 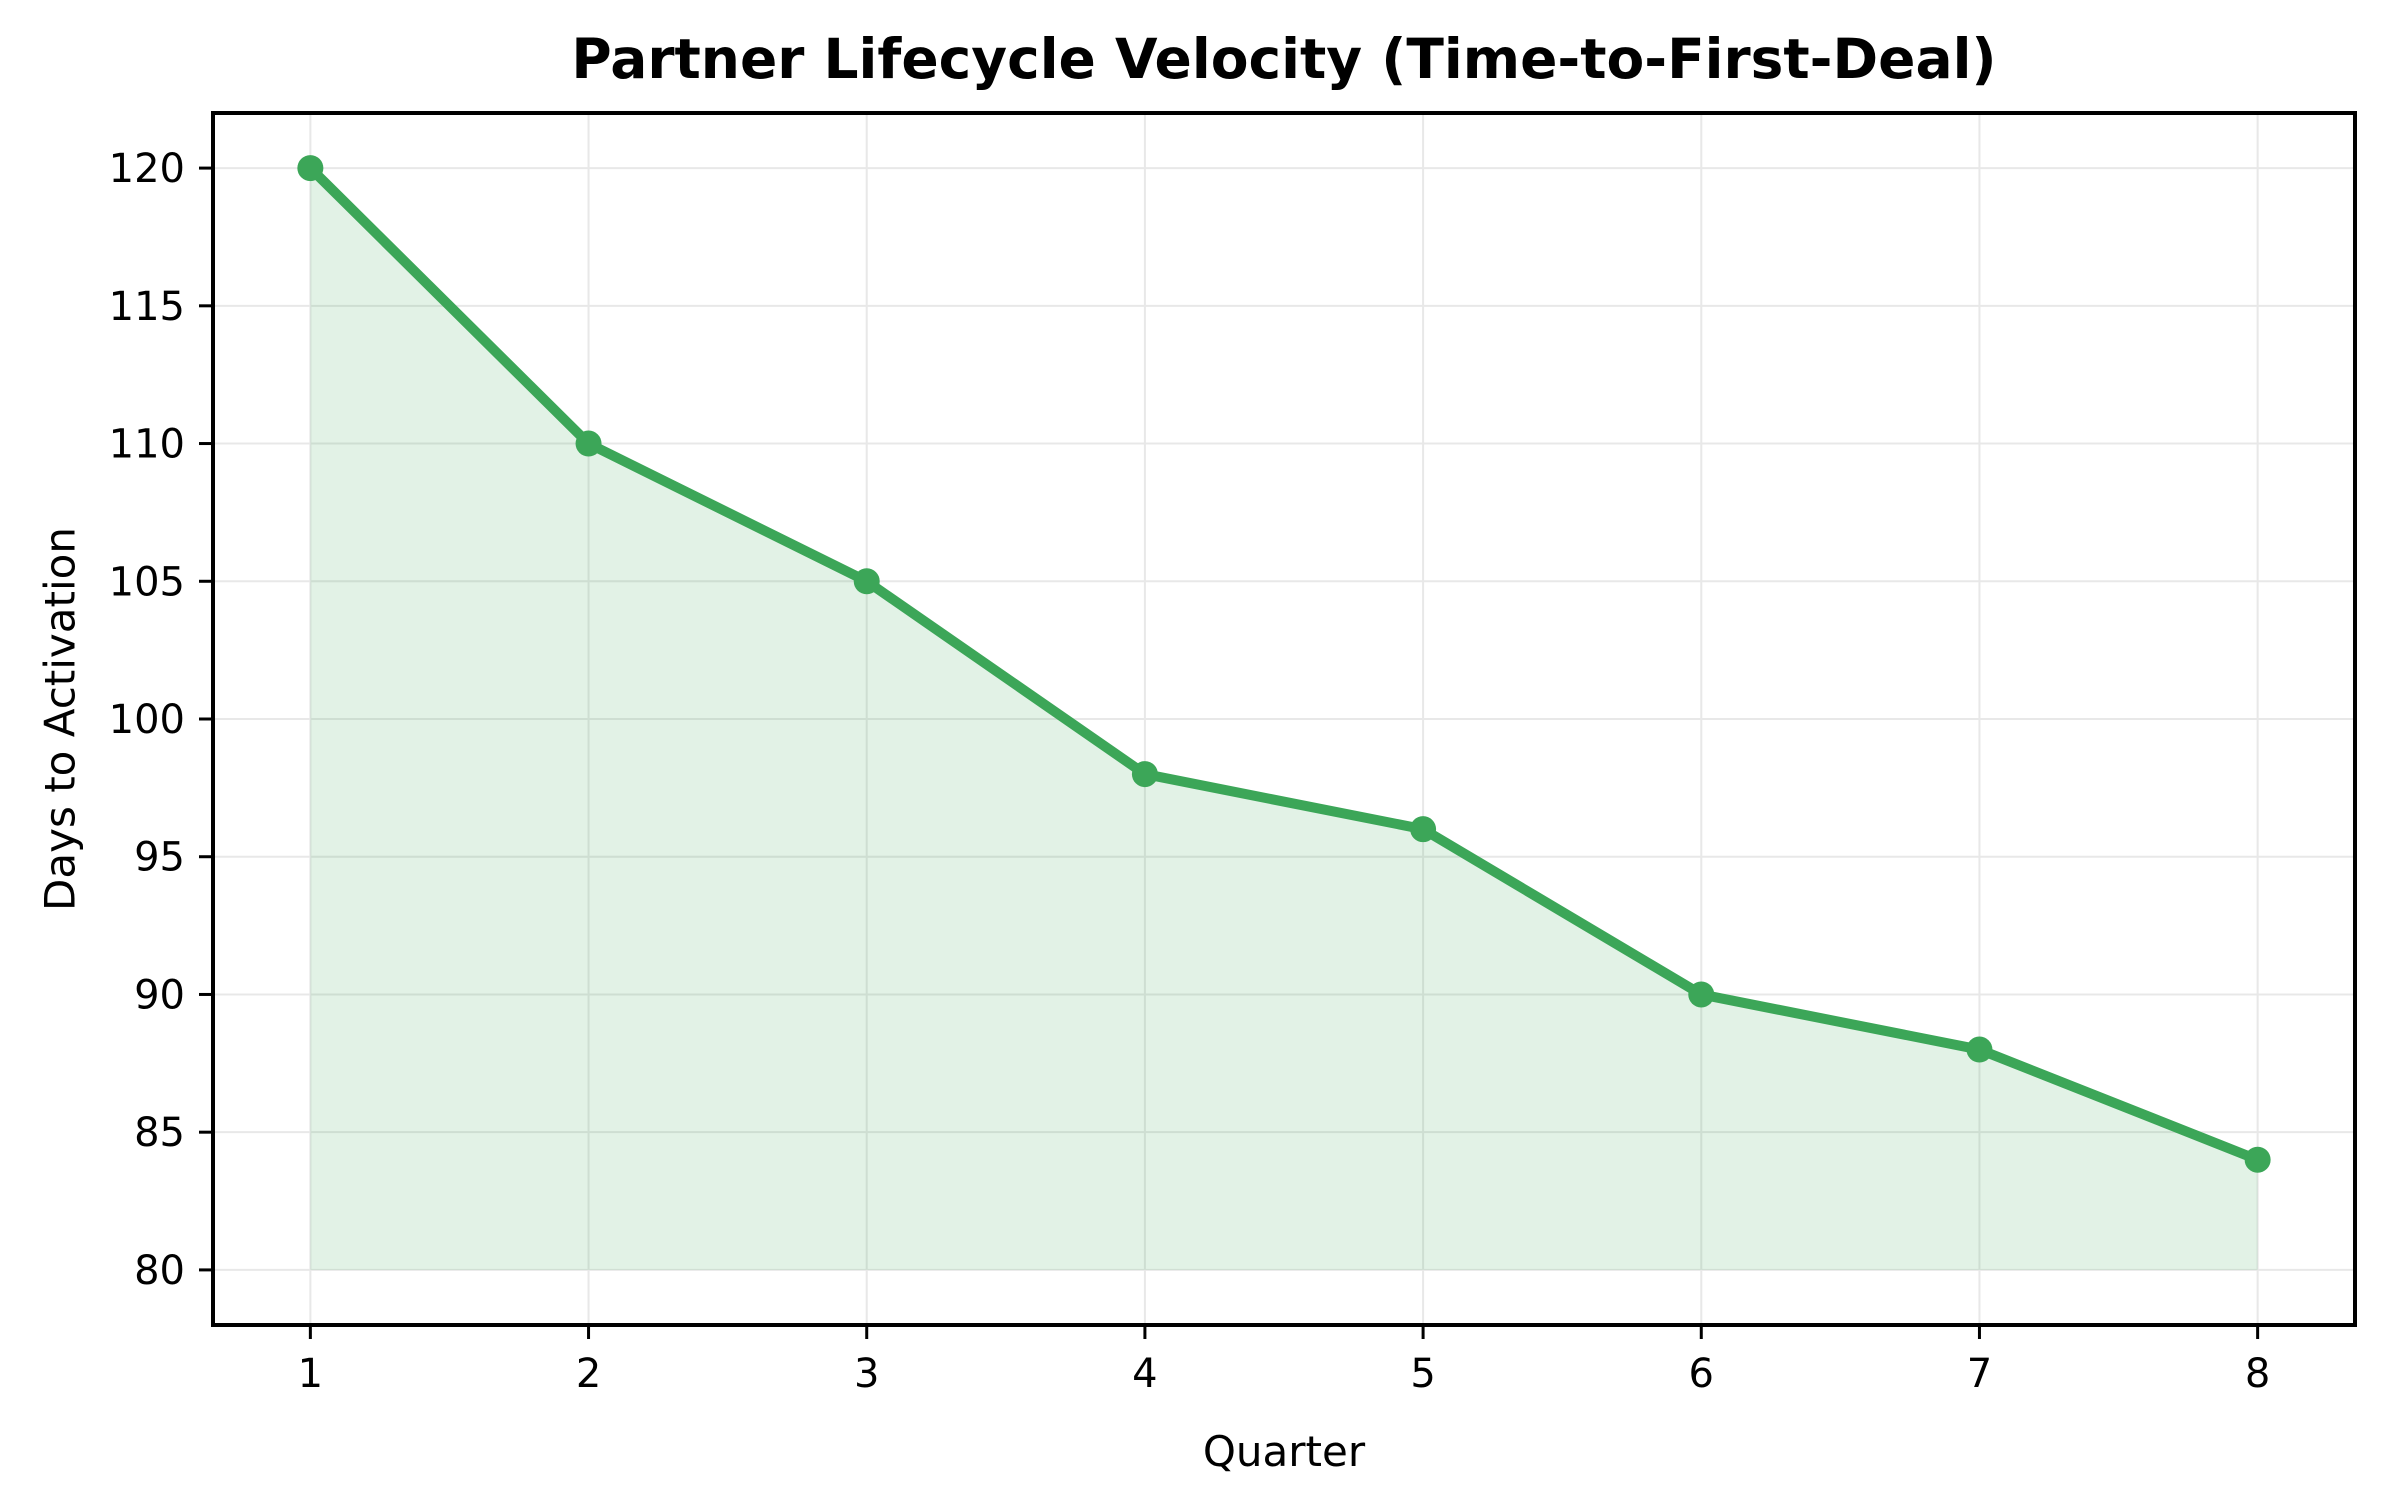 I want to click on x-tick-label: 3, so click(x=866, y=1374).